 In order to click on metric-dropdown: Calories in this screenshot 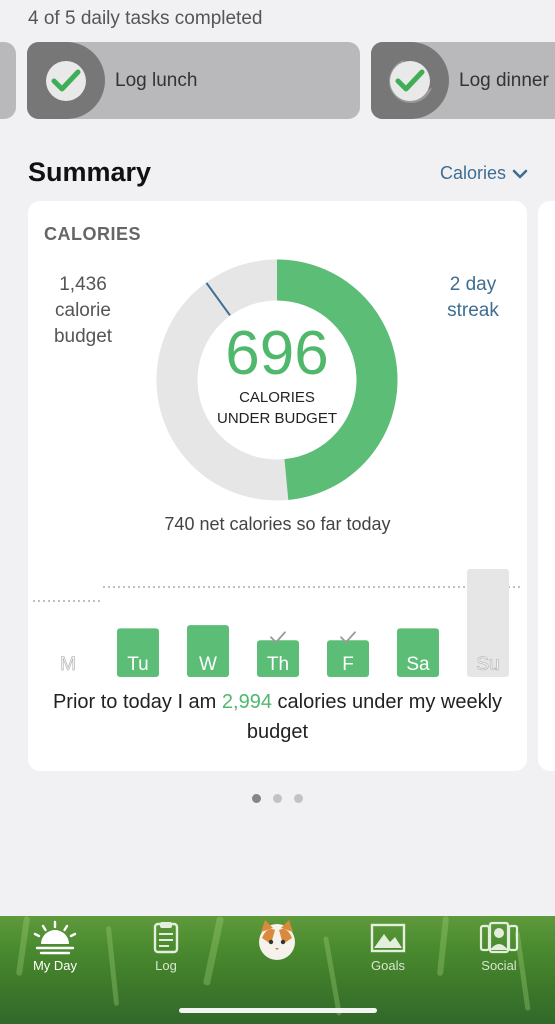, I will do `click(484, 173)`.